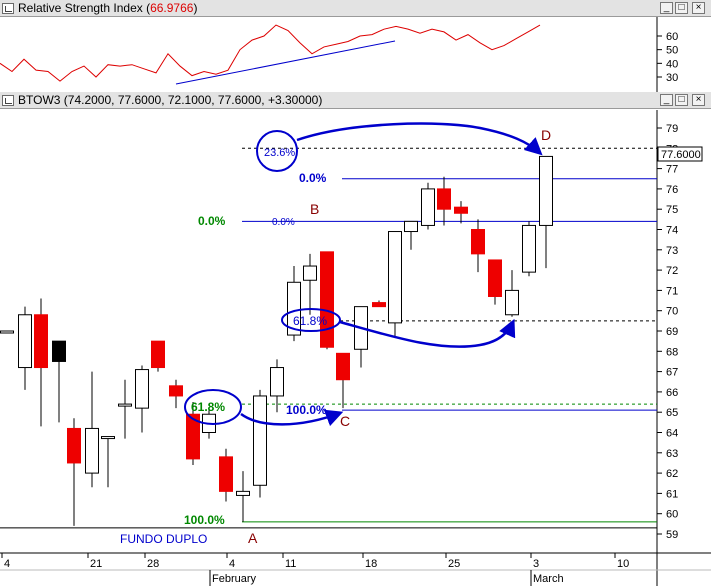 The height and width of the screenshot is (586, 711). What do you see at coordinates (355, 8) in the screenshot?
I see `rsi-title-bar: Relative Strength Index (66.9766) _ □ ×` at bounding box center [355, 8].